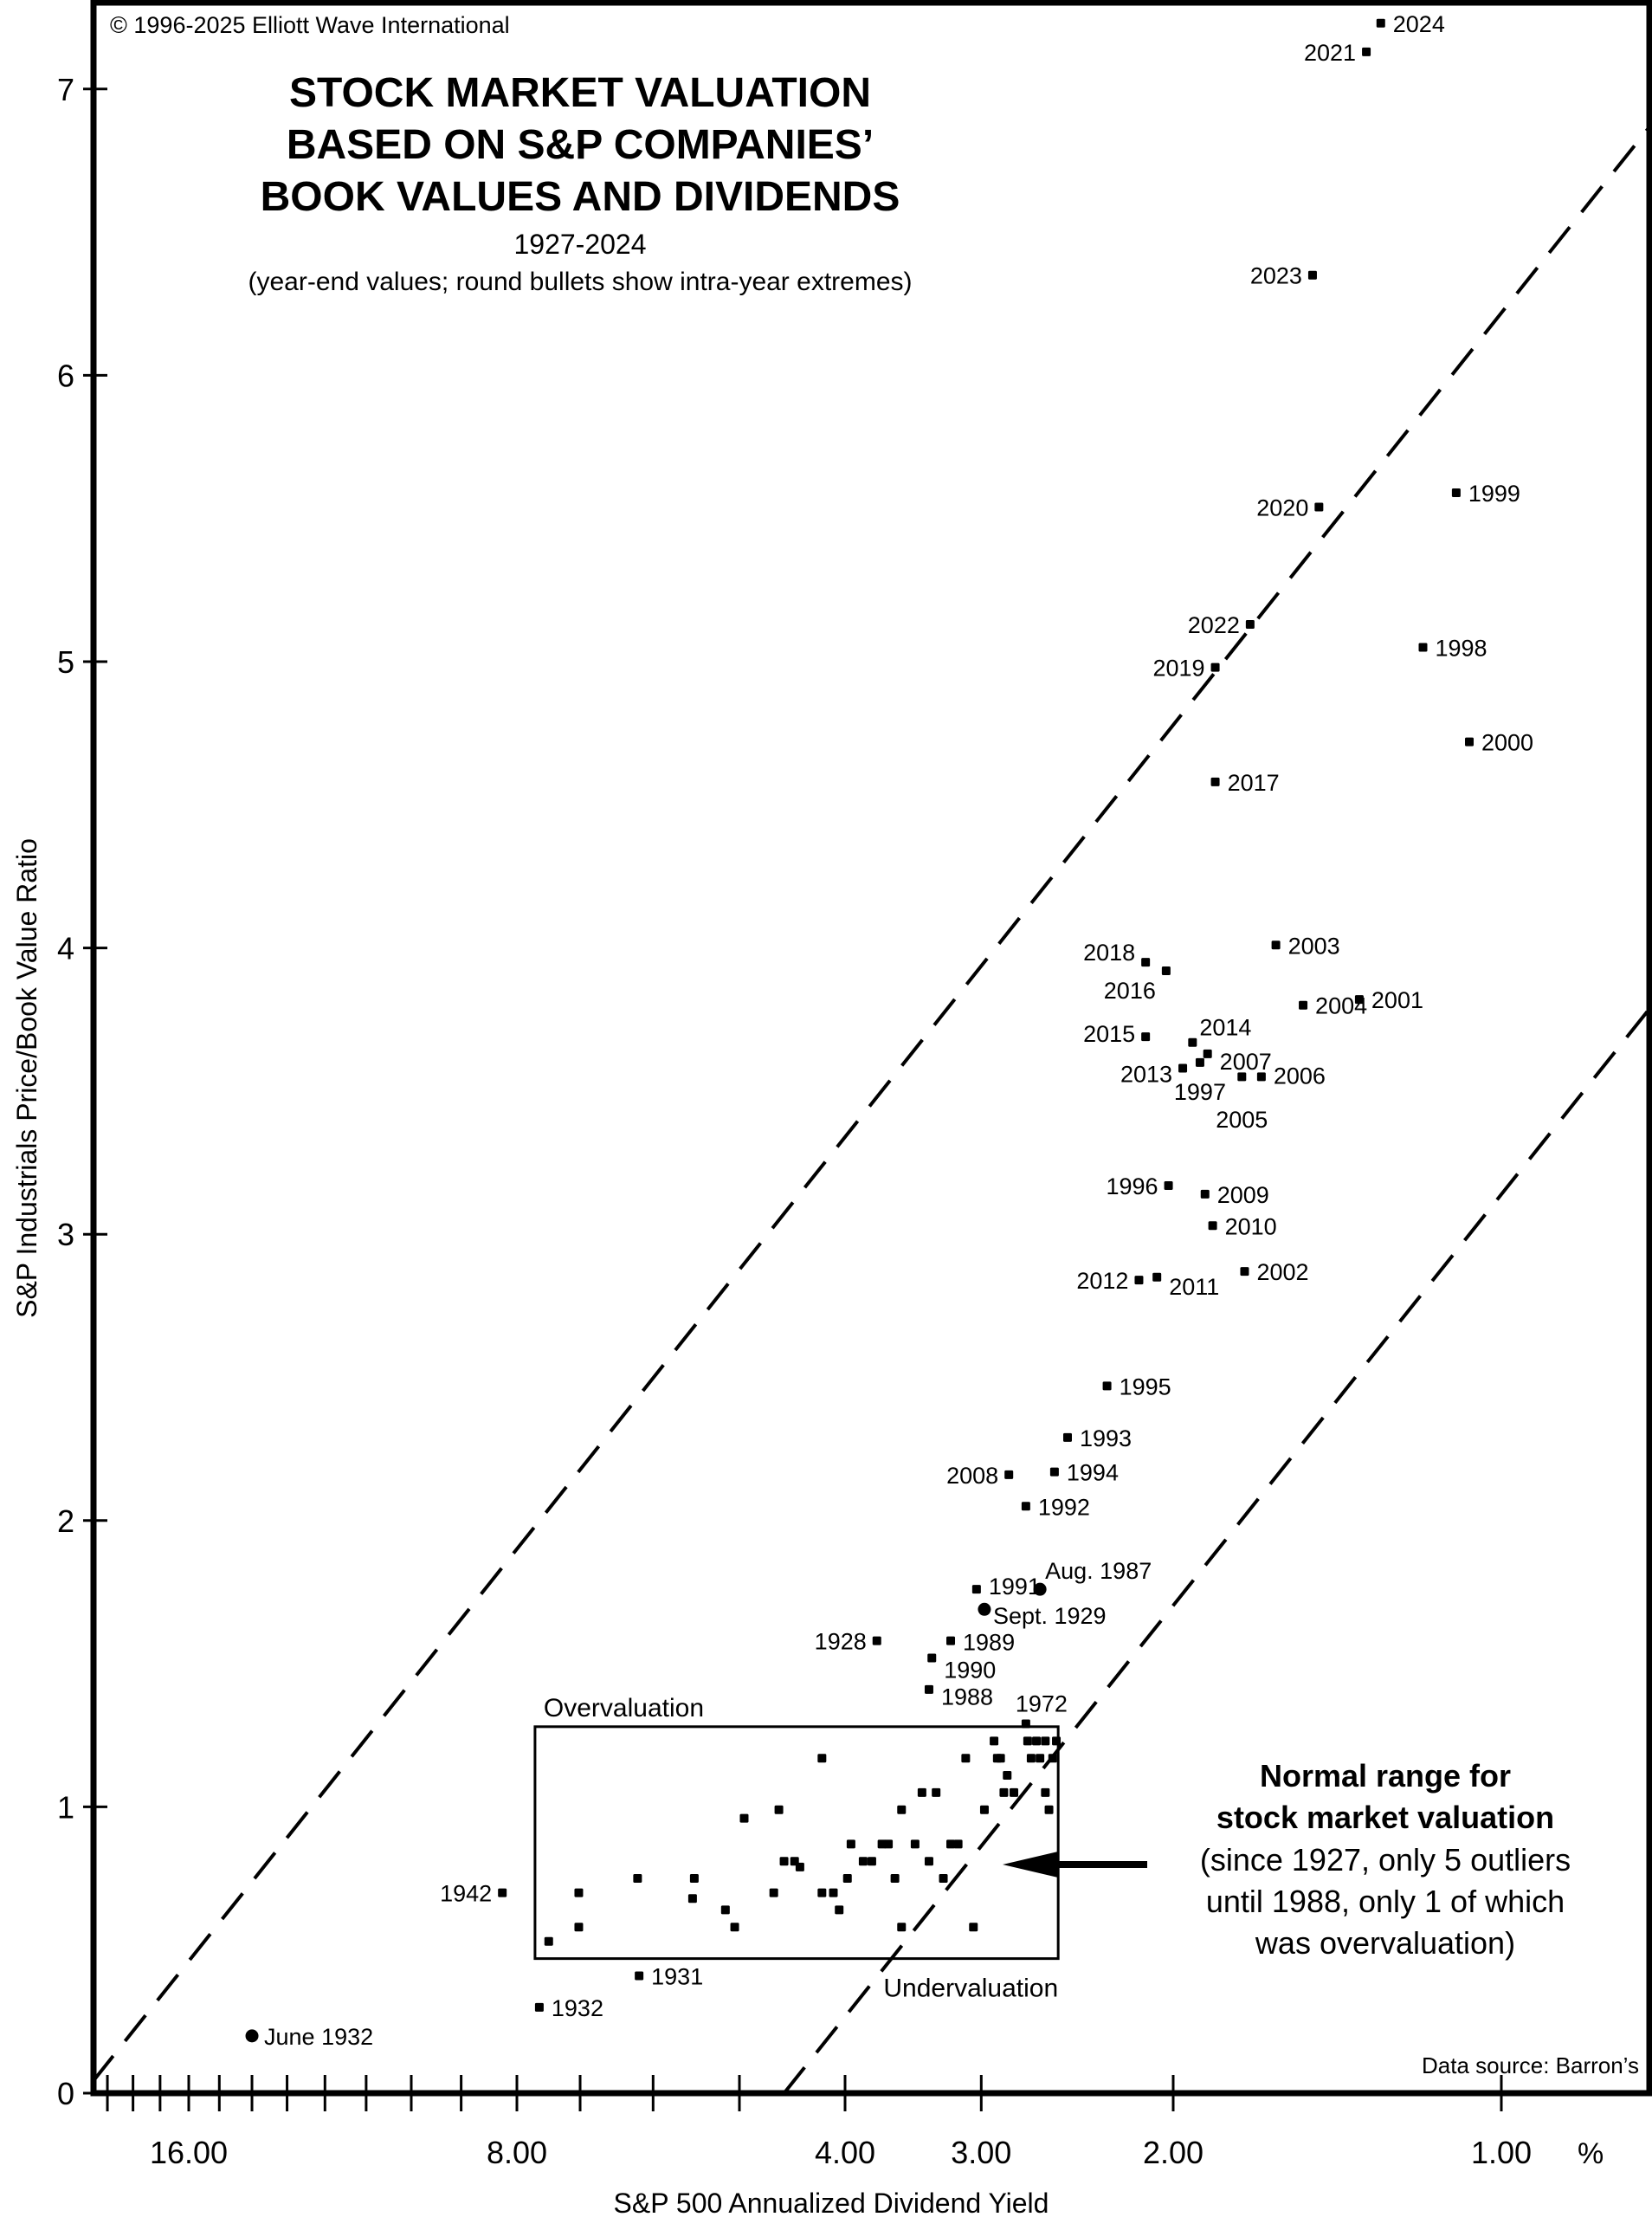 The width and height of the screenshot is (1652, 2217). What do you see at coordinates (1276, 276) in the screenshot?
I see `point-label: 2023` at bounding box center [1276, 276].